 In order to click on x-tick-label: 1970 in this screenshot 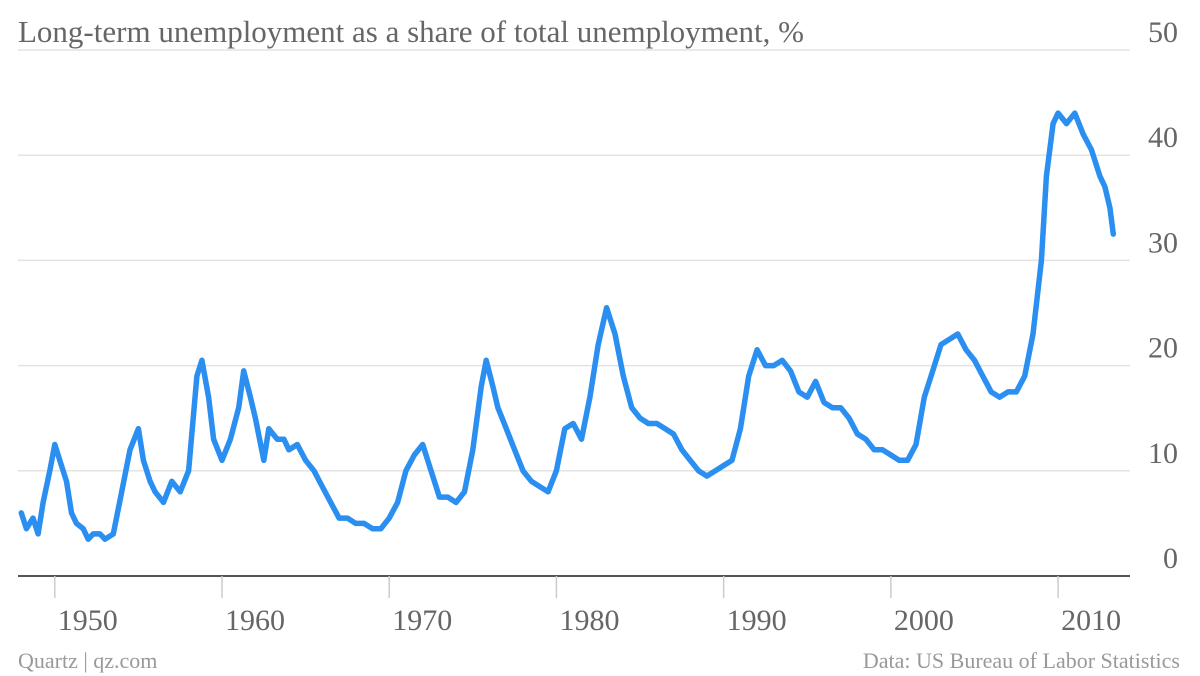, I will do `click(422, 620)`.